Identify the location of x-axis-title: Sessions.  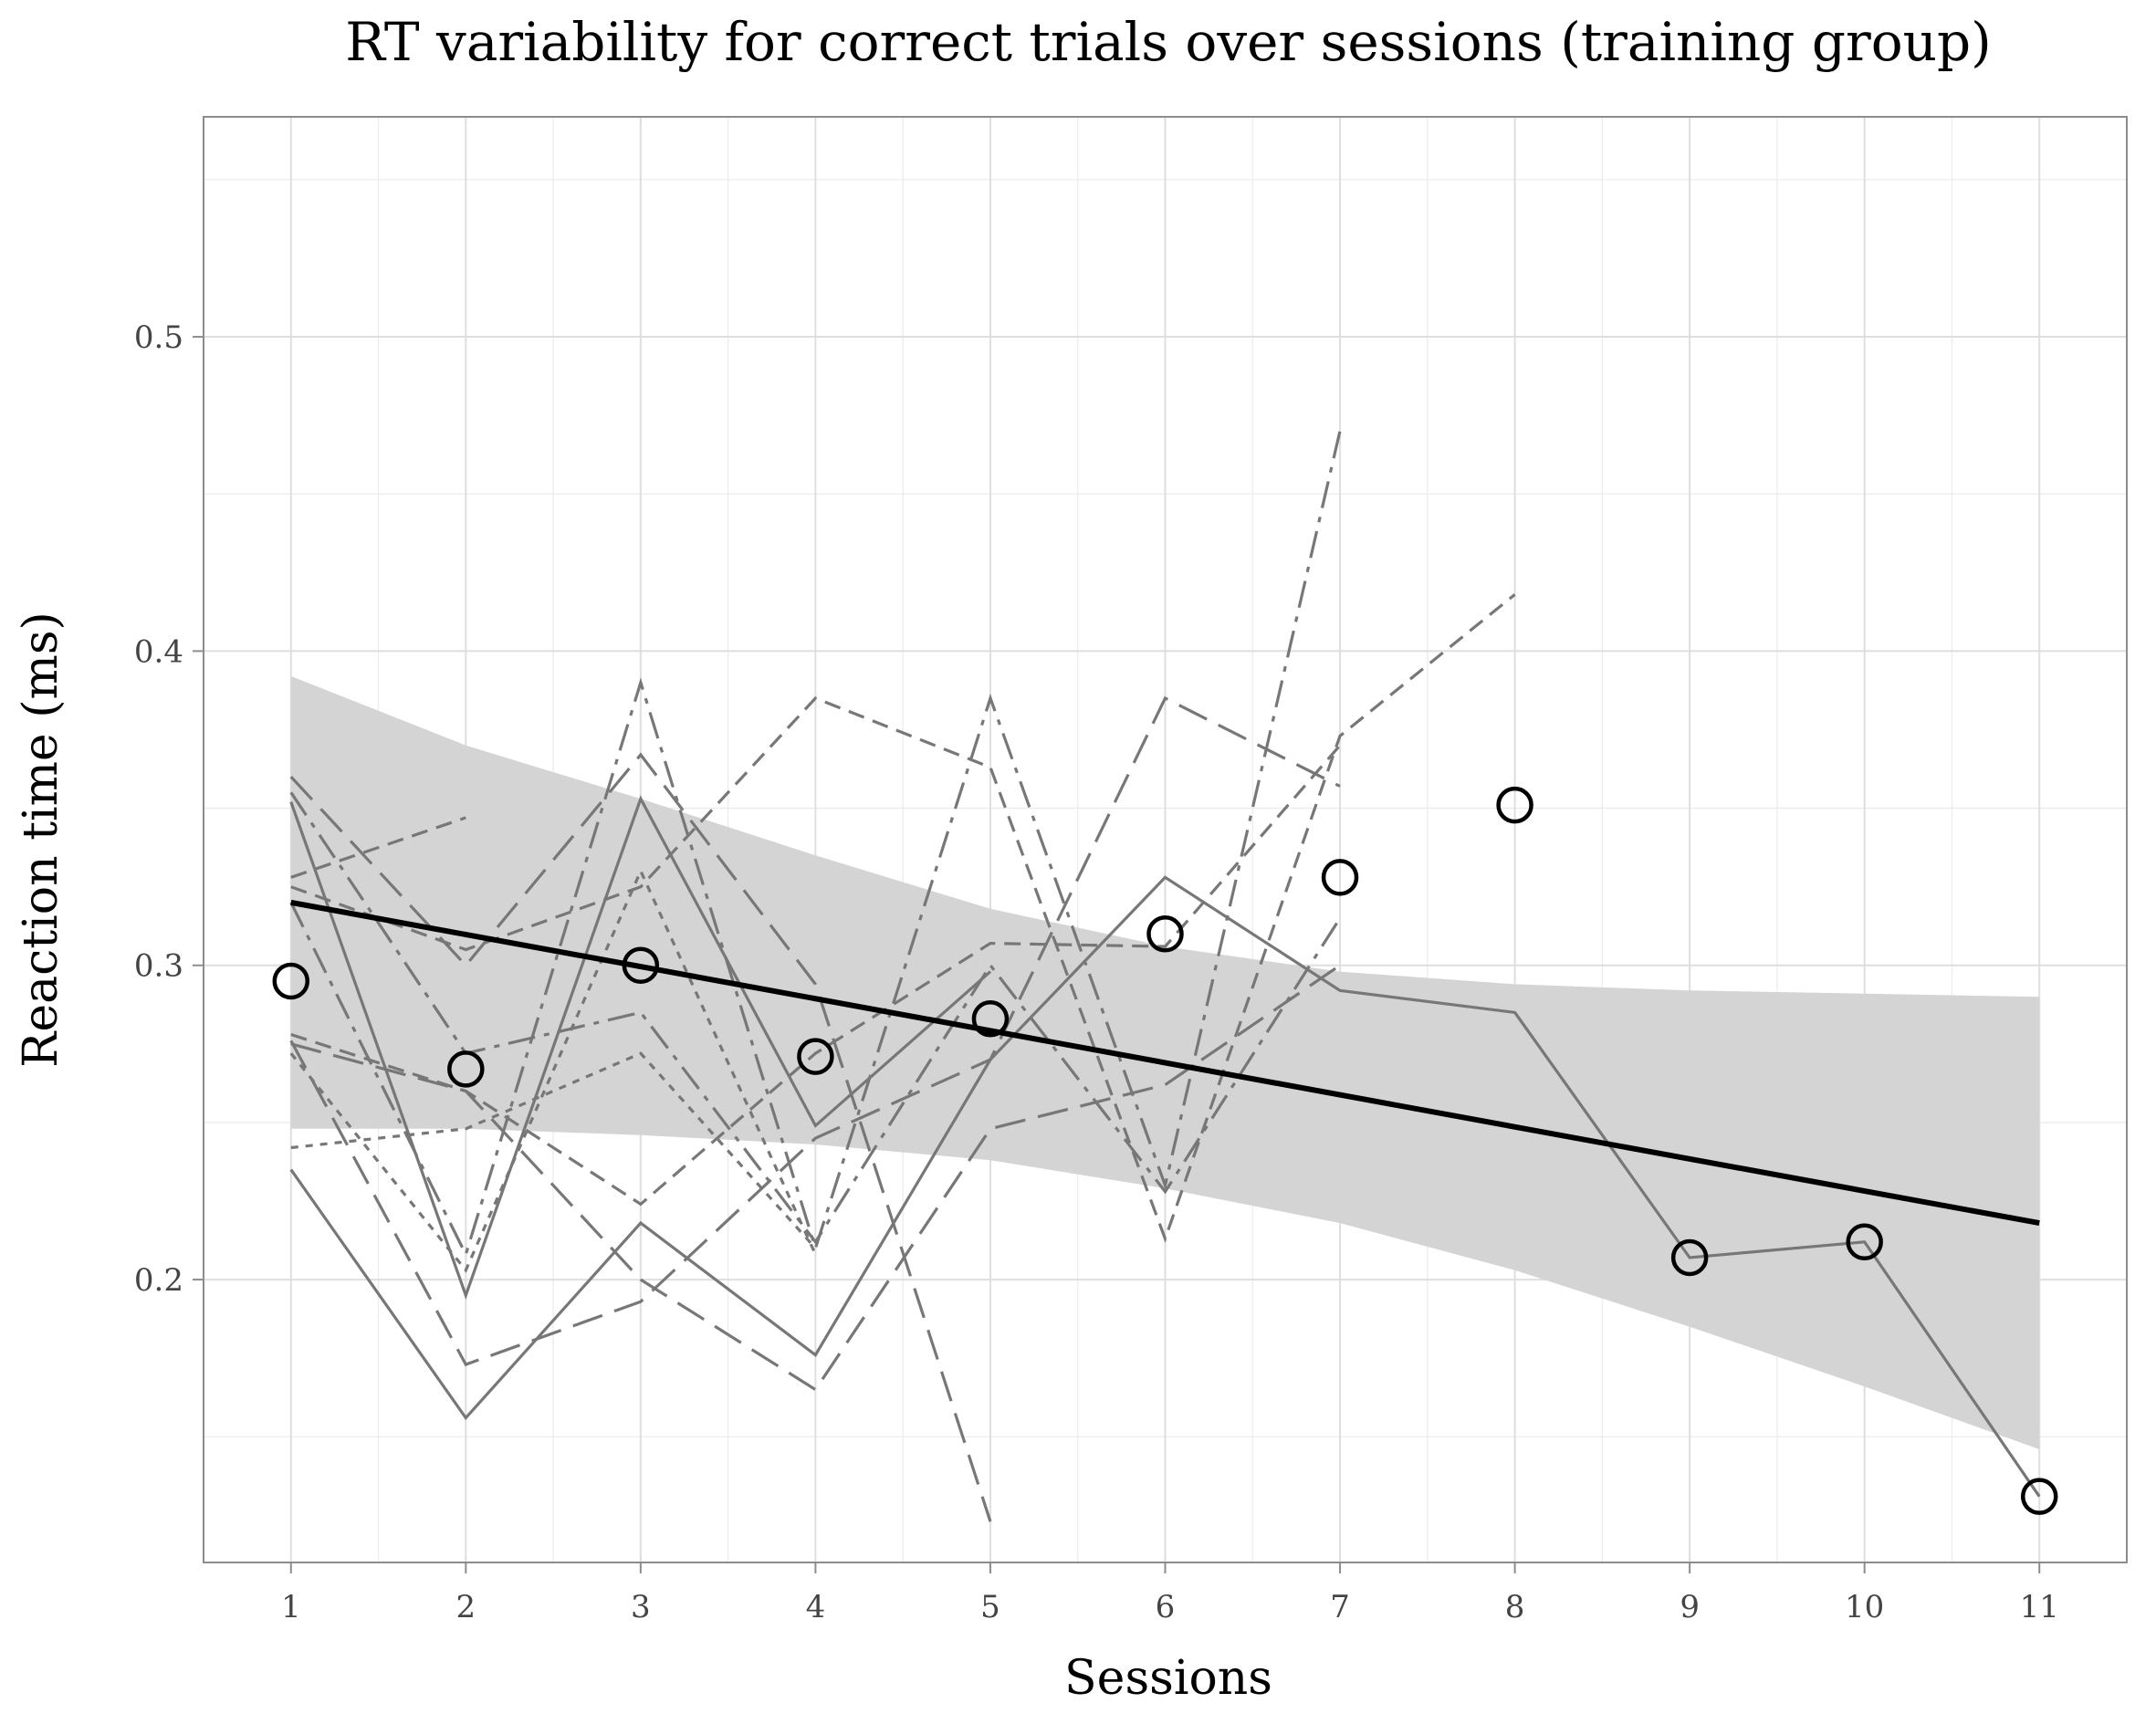
(1168, 1678).